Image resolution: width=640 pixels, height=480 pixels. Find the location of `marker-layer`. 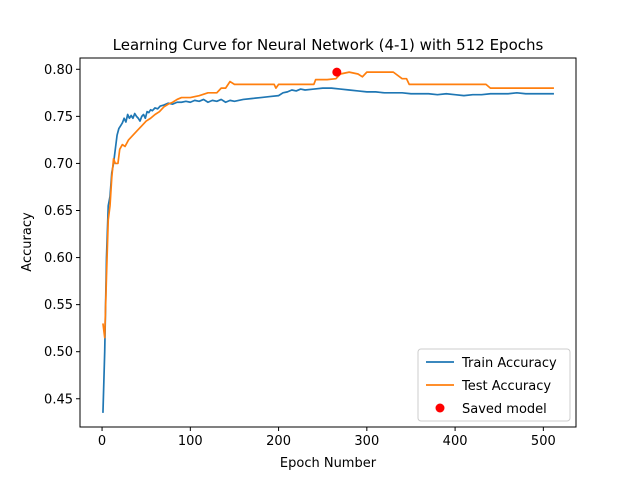

marker-layer is located at coordinates (337, 72).